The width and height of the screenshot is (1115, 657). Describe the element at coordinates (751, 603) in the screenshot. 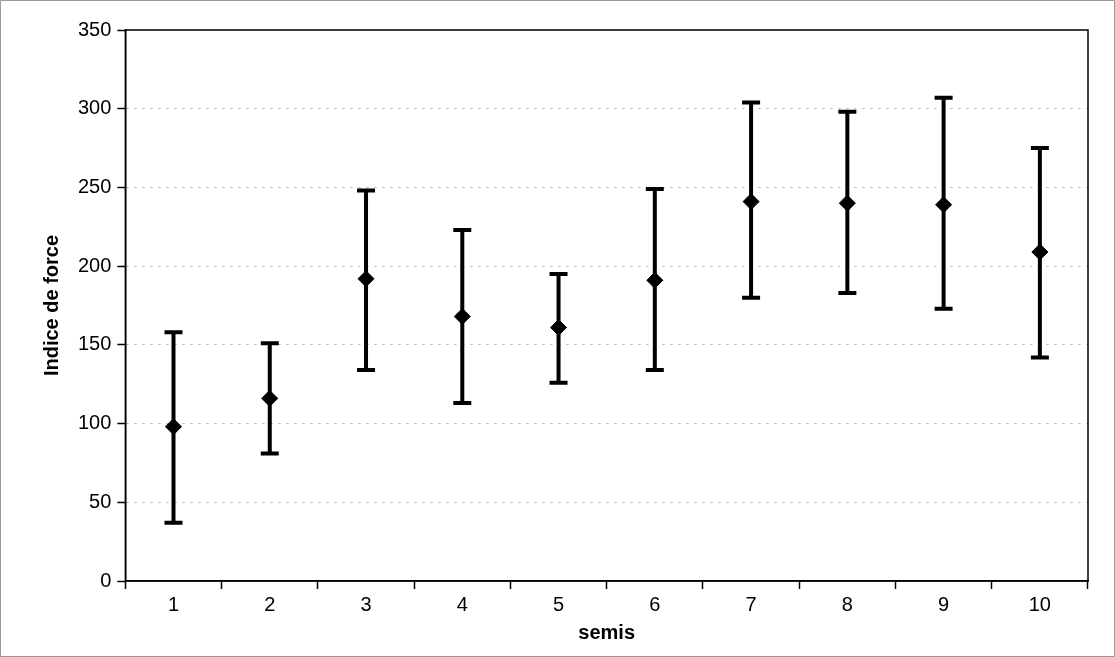

I see `x-tick-label: 7` at that location.